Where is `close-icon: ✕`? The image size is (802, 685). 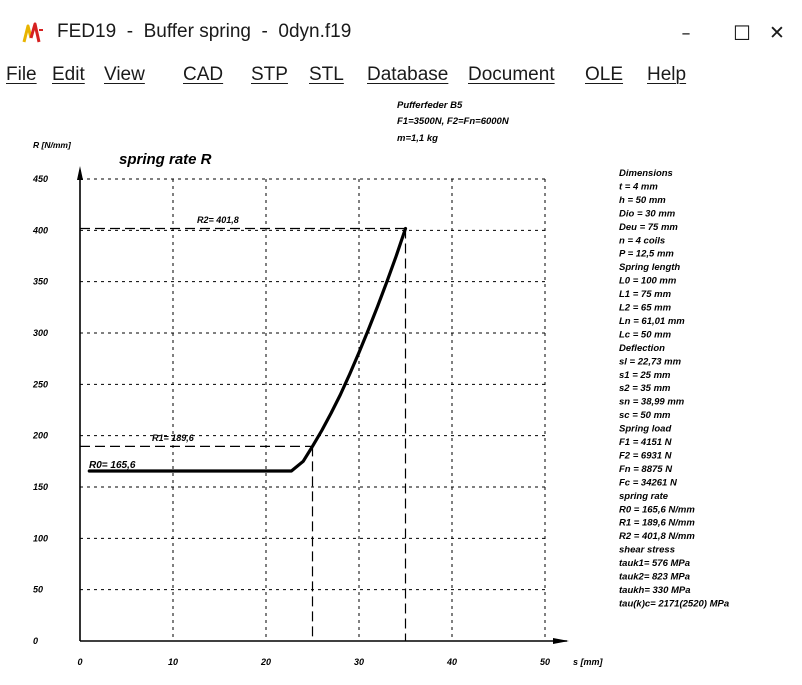 close-icon: ✕ is located at coordinates (777, 33).